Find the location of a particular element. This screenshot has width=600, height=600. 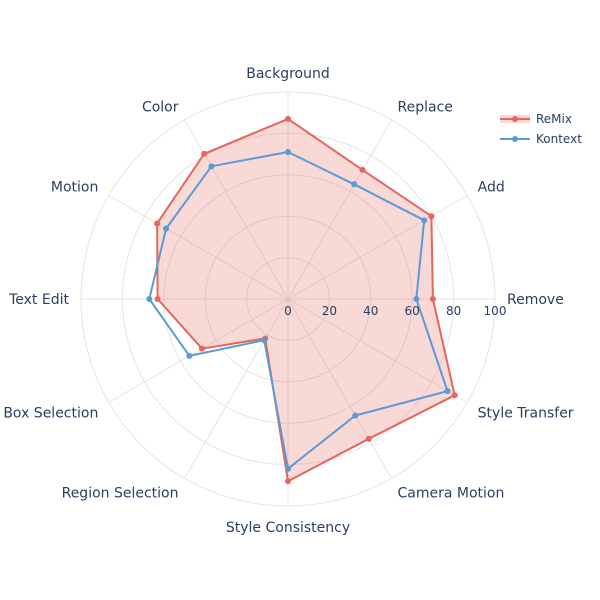

point-remix-style-transfer is located at coordinates (454, 395).